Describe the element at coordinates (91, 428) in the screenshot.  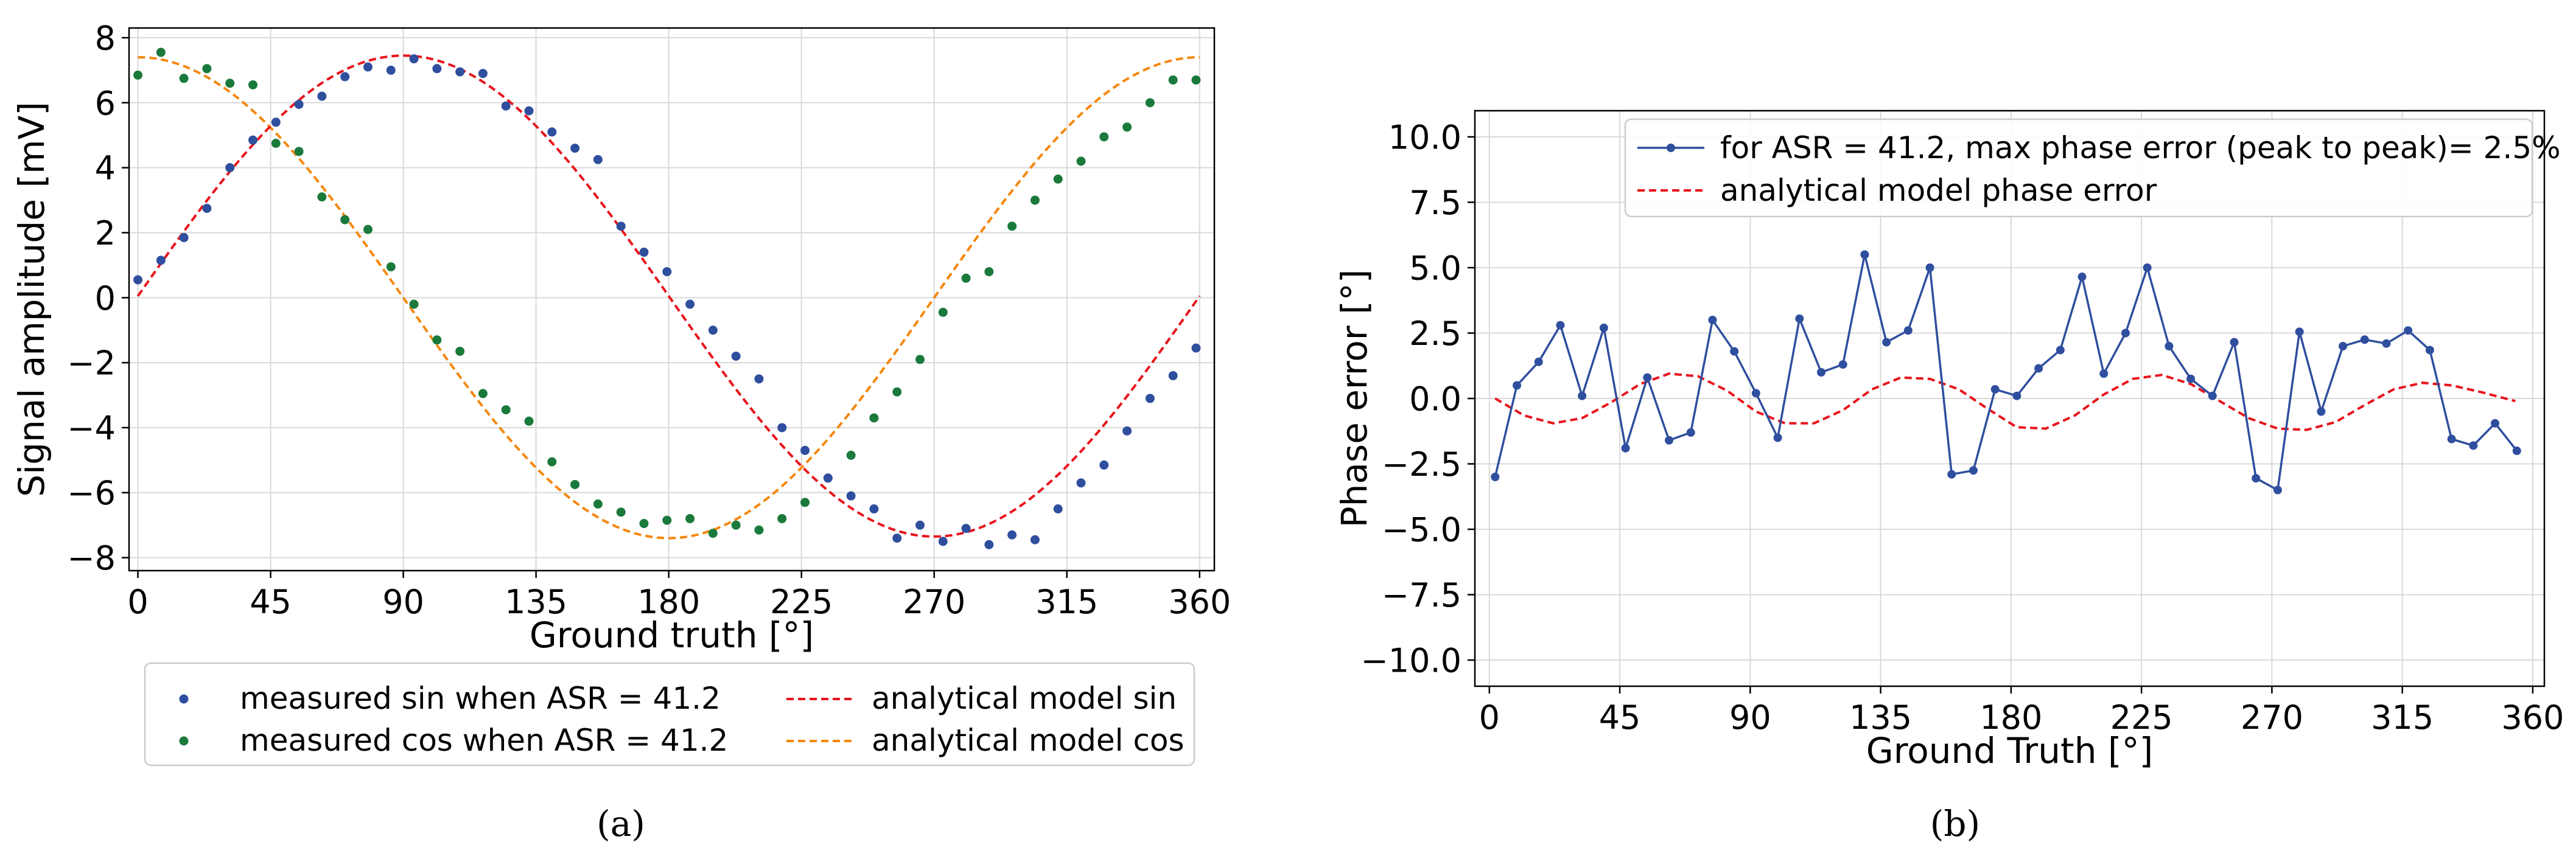
I see `y-tick-label: −4` at that location.